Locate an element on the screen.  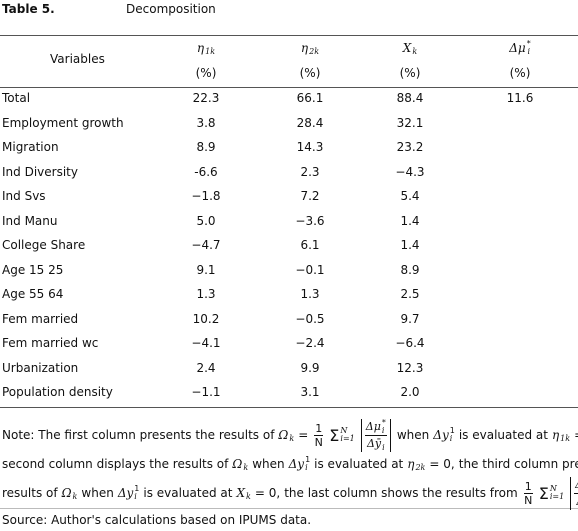
row-label: Age 55 64 is located at coordinates (33, 294).